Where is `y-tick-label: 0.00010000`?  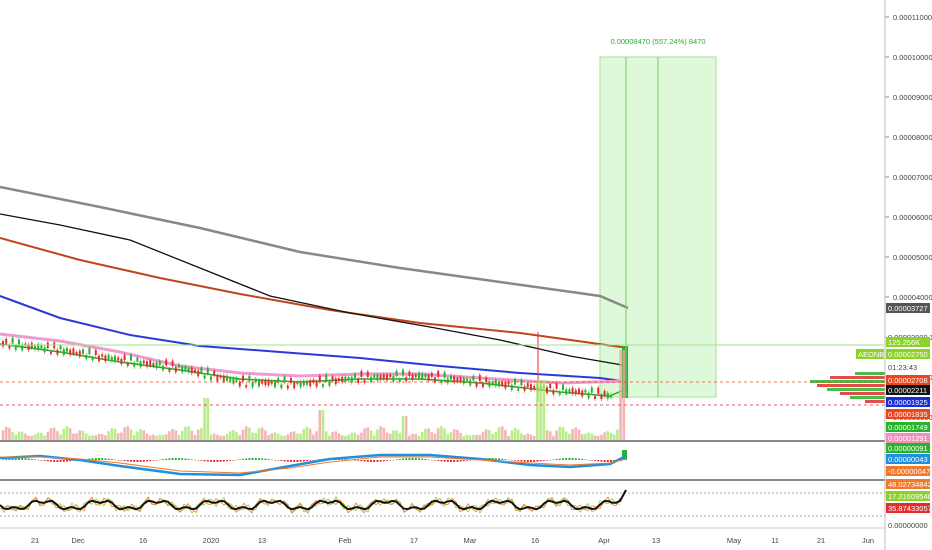 y-tick-label: 0.00010000 is located at coordinates (912, 57).